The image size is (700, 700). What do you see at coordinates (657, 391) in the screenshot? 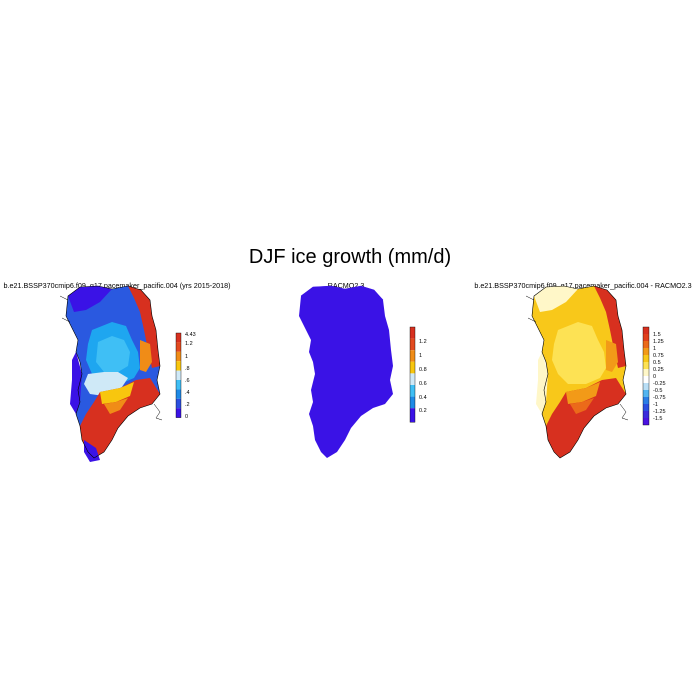
I see `cb3-label-8: -0.5` at bounding box center [657, 391].